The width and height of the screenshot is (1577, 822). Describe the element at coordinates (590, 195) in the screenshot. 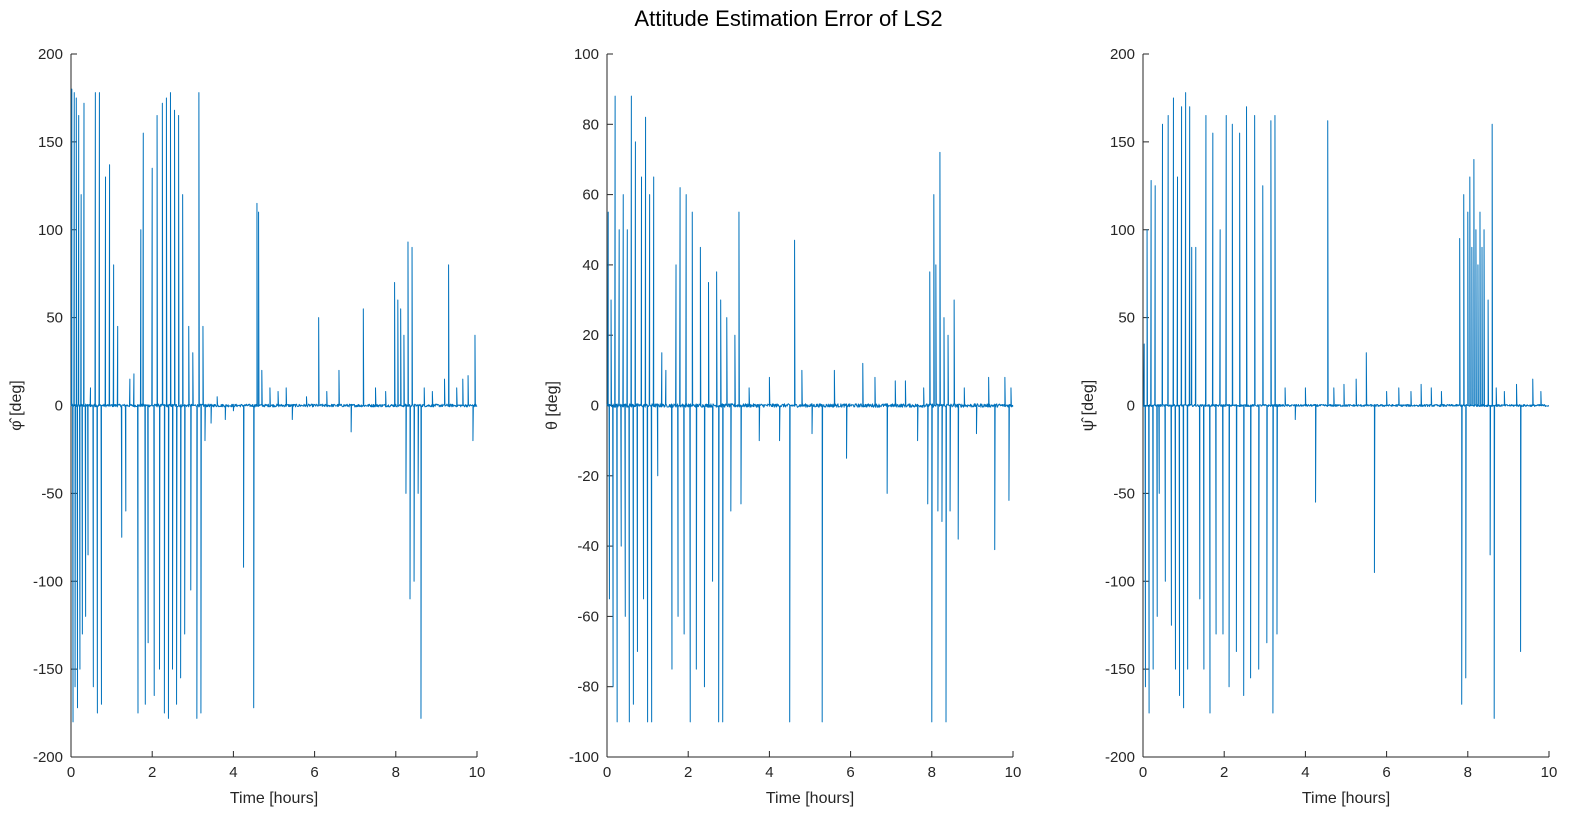

I see `y-tick-label: 60` at that location.